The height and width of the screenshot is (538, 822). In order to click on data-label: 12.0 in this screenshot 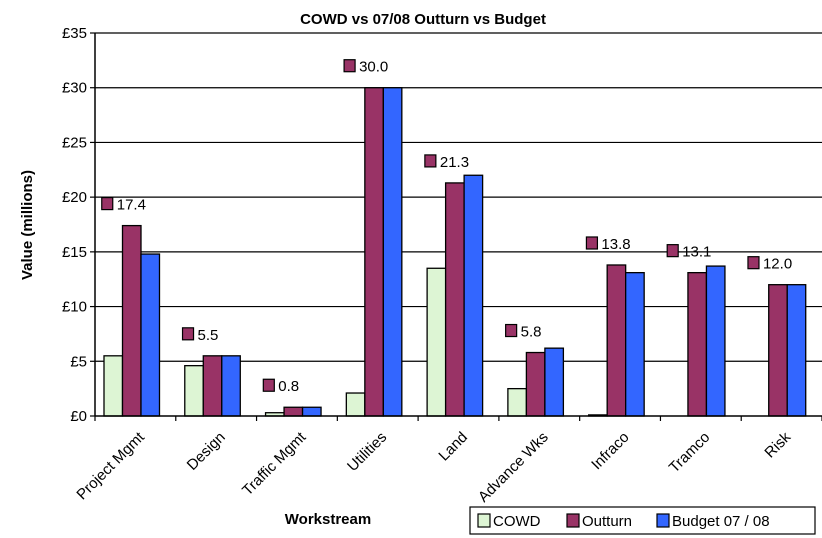, I will do `click(777, 264)`.